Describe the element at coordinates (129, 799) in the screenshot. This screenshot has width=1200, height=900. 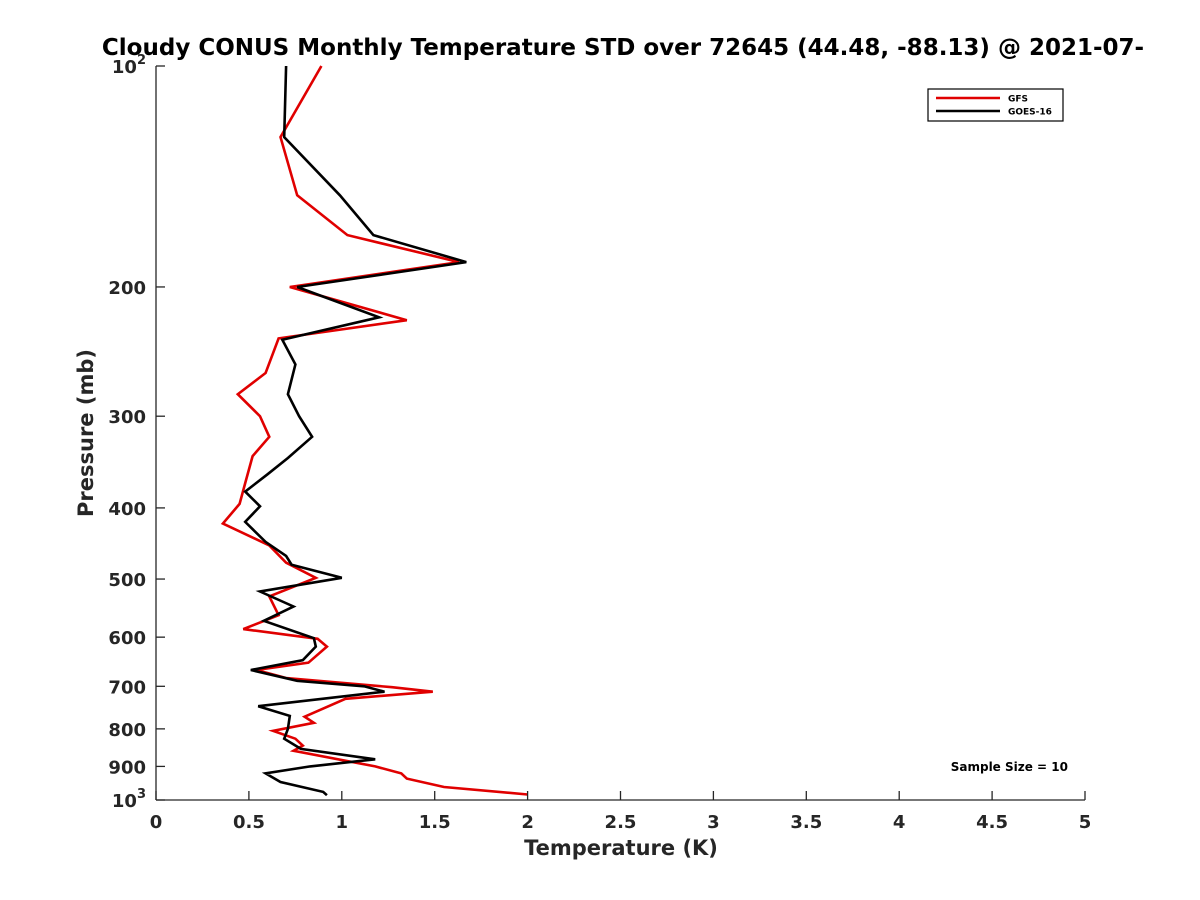
I see `y-tick-label: 10³` at that location.